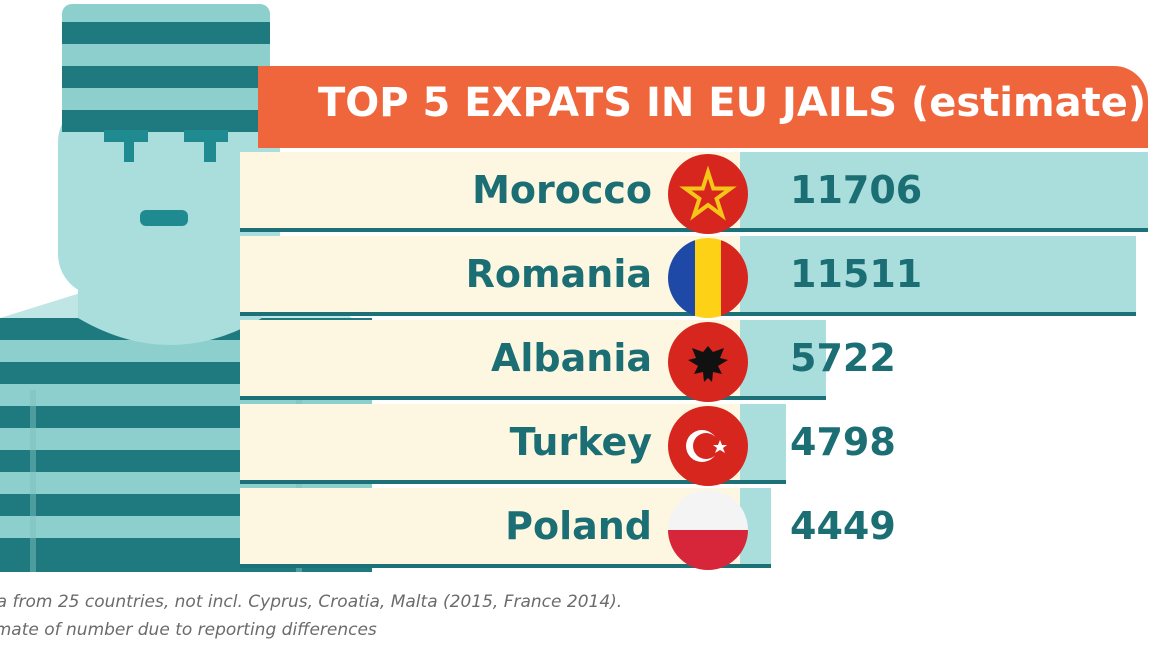 This screenshot has height=647, width=1150. I want to click on bar-row: Albania 5722, so click(568, 361).